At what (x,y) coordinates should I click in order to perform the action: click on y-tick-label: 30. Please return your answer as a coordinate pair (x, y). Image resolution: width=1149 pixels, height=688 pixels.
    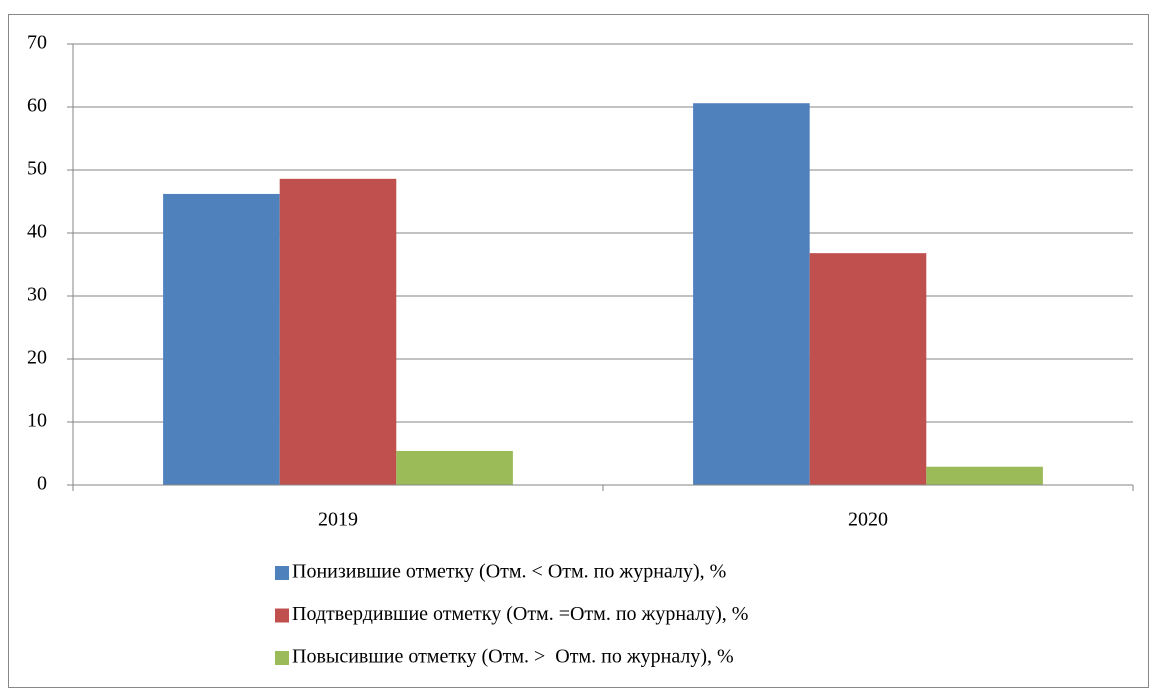
    Looking at the image, I should click on (37, 295).